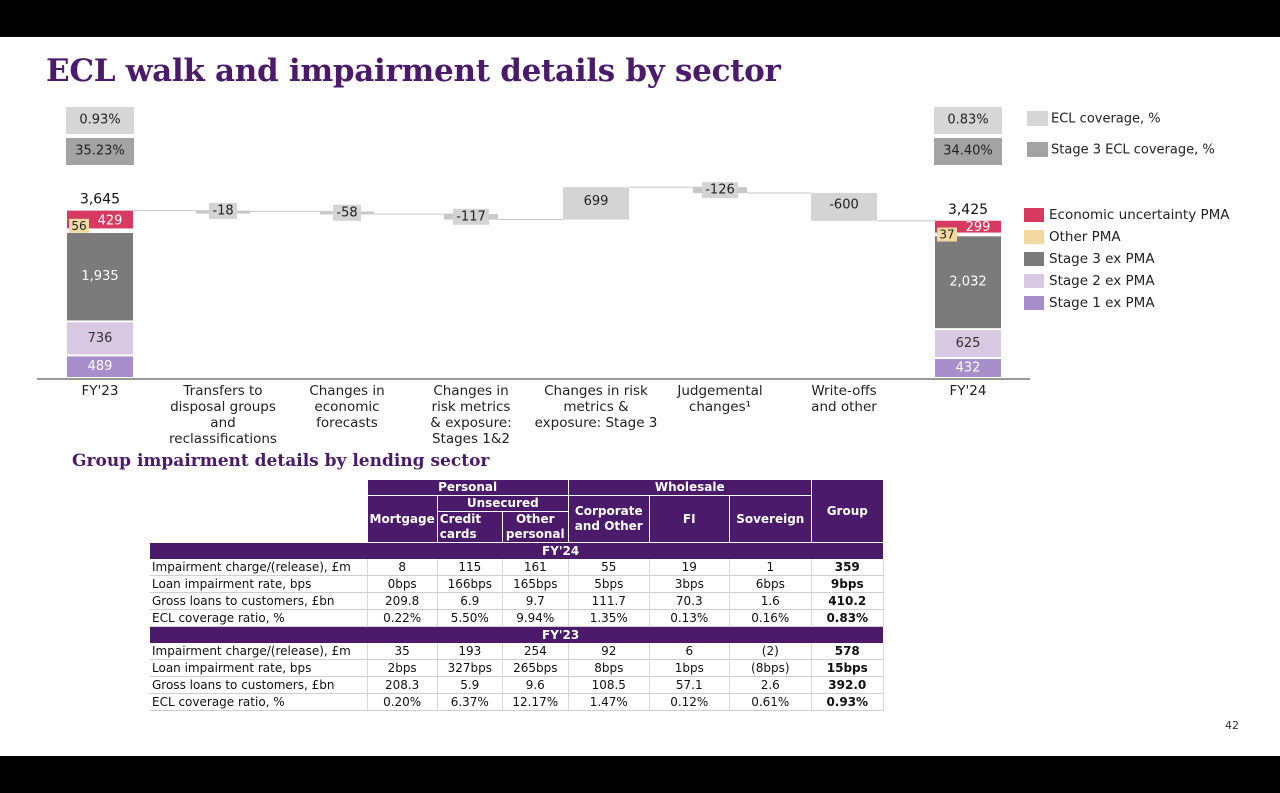  Describe the element at coordinates (1139, 215) in the screenshot. I see `legend-label-economic-uncertainty-pma: Economic uncertainty PMA` at that location.